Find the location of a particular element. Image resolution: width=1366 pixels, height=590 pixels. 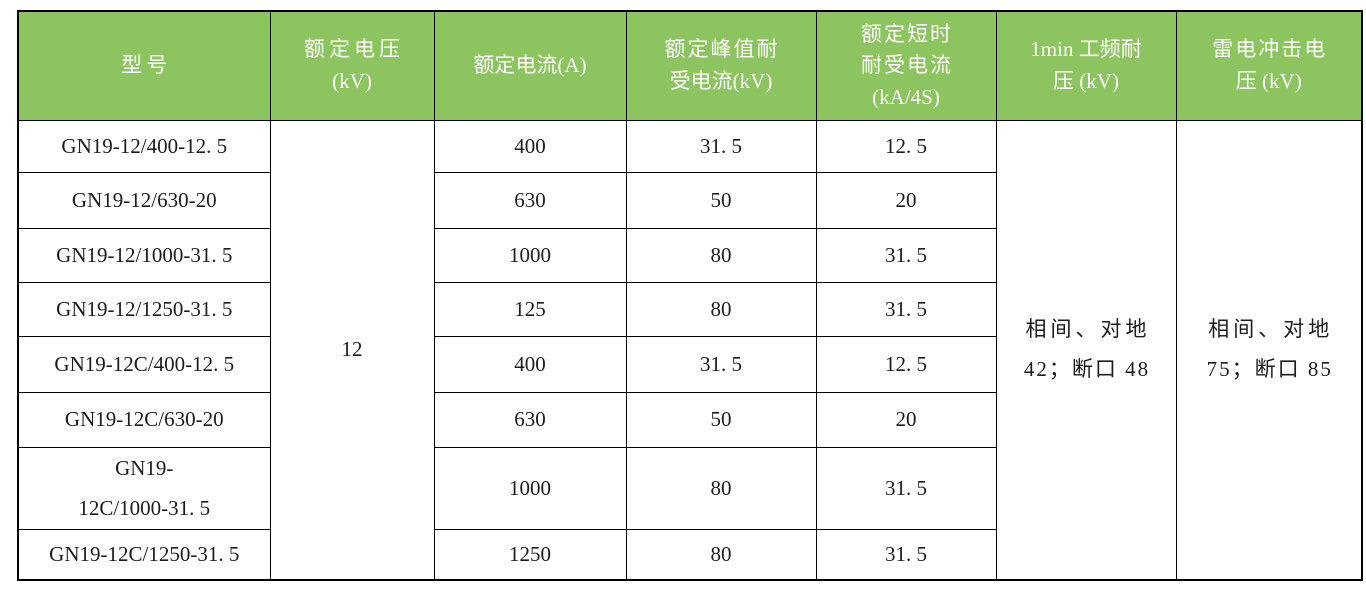

header-model: 型号 is located at coordinates (144, 65).